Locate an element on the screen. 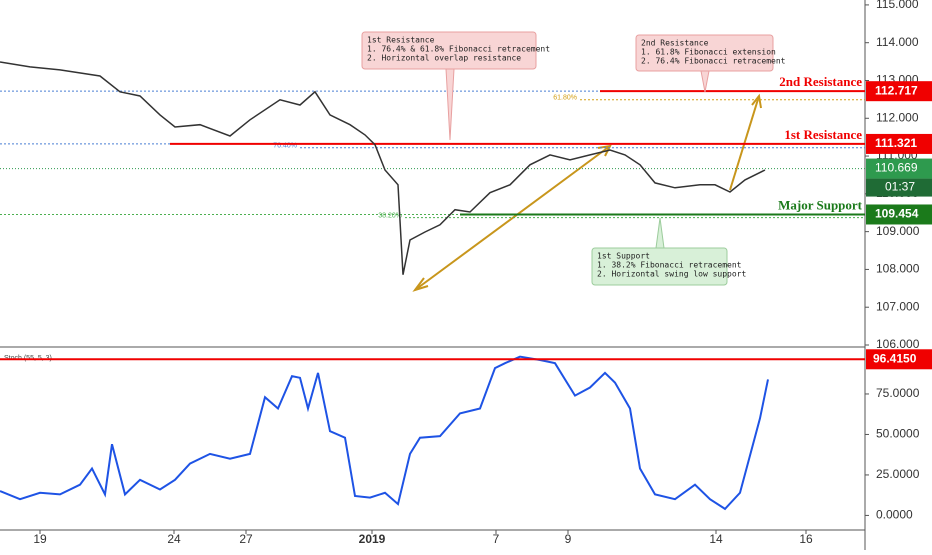  annotation-text: 2nd Resistance is located at coordinates (675, 43).